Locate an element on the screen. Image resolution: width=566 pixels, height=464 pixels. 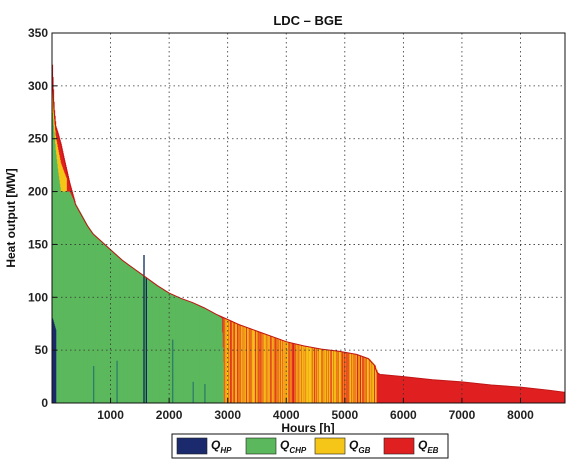
y-axis-label: Heat output [MW] is located at coordinates (11, 217).